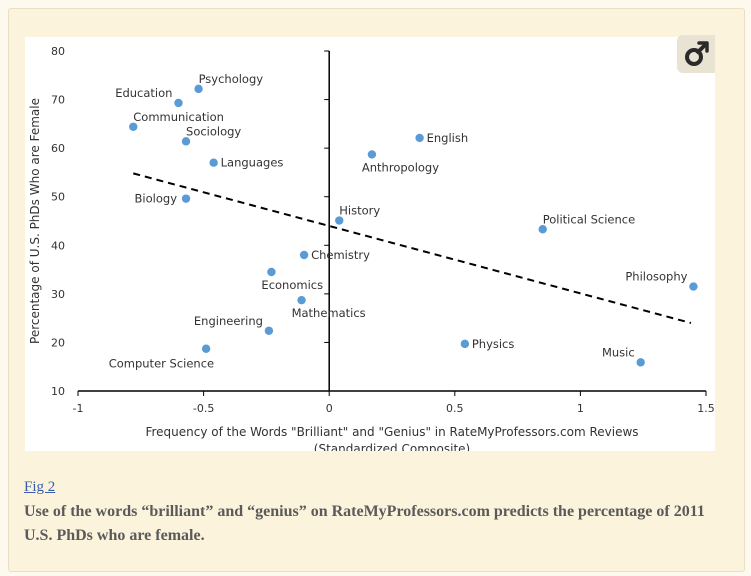 The width and height of the screenshot is (751, 576). I want to click on point-label-history: History, so click(359, 211).